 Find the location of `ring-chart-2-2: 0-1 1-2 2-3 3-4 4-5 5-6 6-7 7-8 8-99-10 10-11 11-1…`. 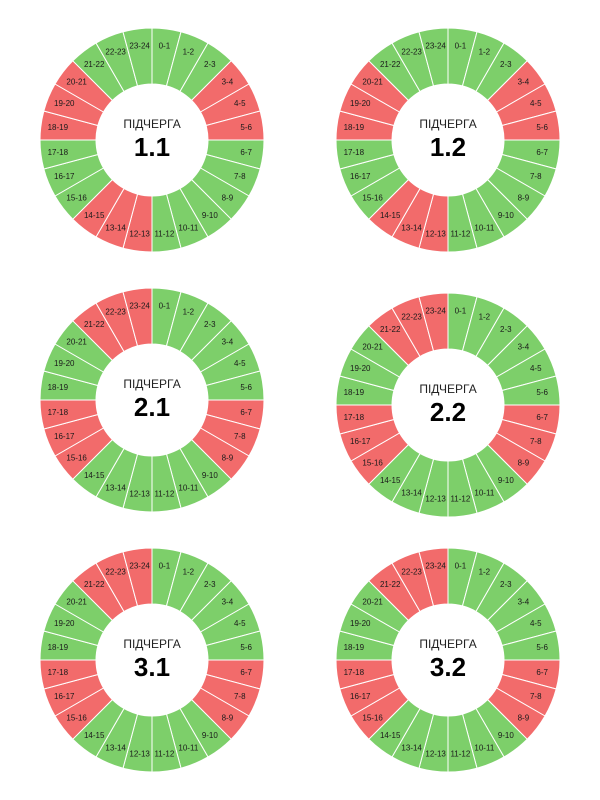

ring-chart-2-2: 0-1 1-2 2-3 3-4 4-5 5-6 6-7 7-8 8-99-10 10-11 11-1… is located at coordinates (448, 405).